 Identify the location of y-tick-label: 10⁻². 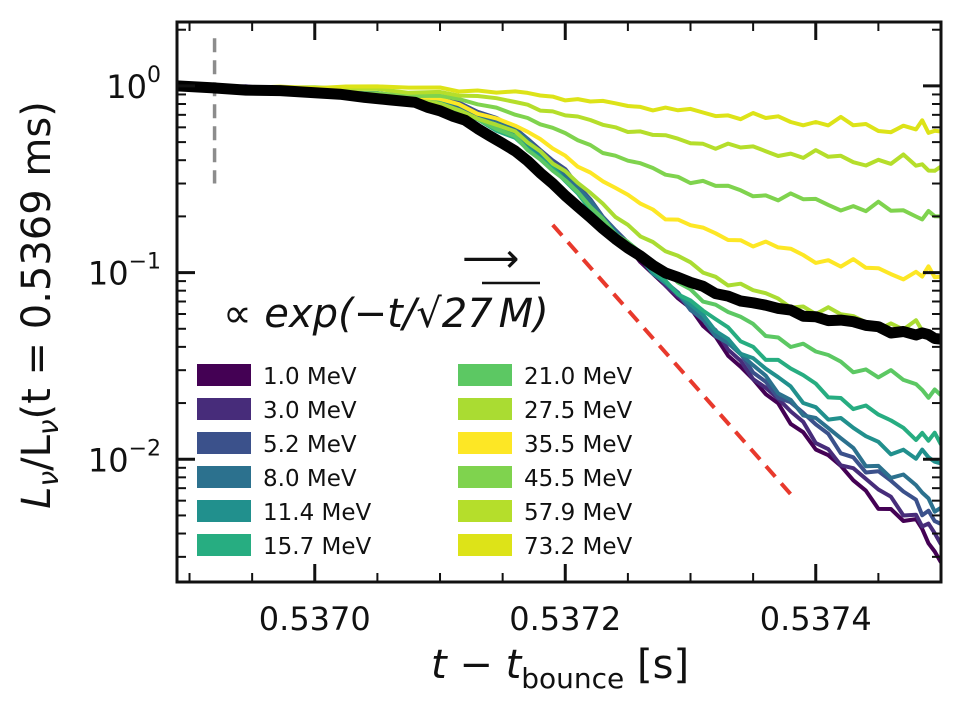
(124, 457).